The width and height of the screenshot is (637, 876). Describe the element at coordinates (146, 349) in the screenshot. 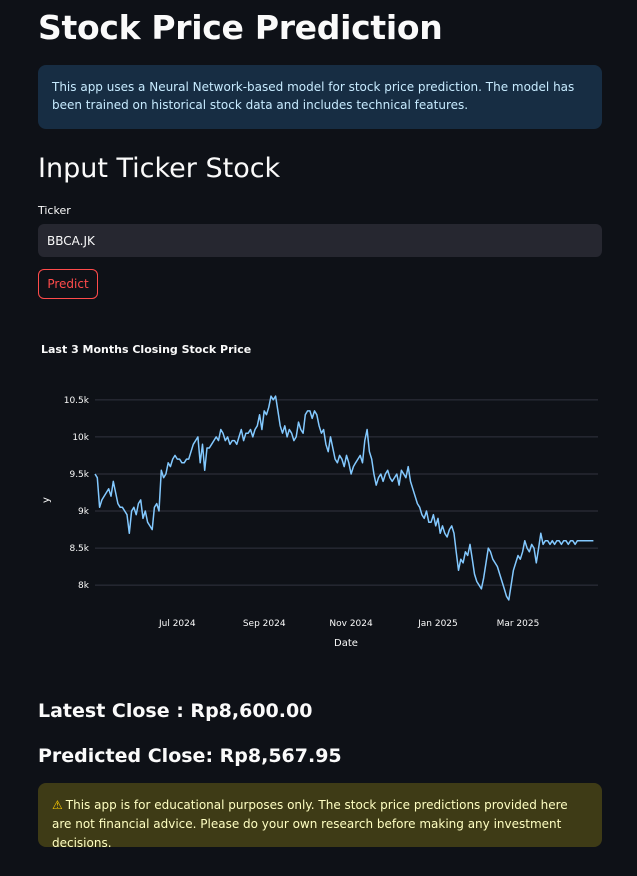

I see `chart-title: Last 3 Months Closing Stock Price` at that location.